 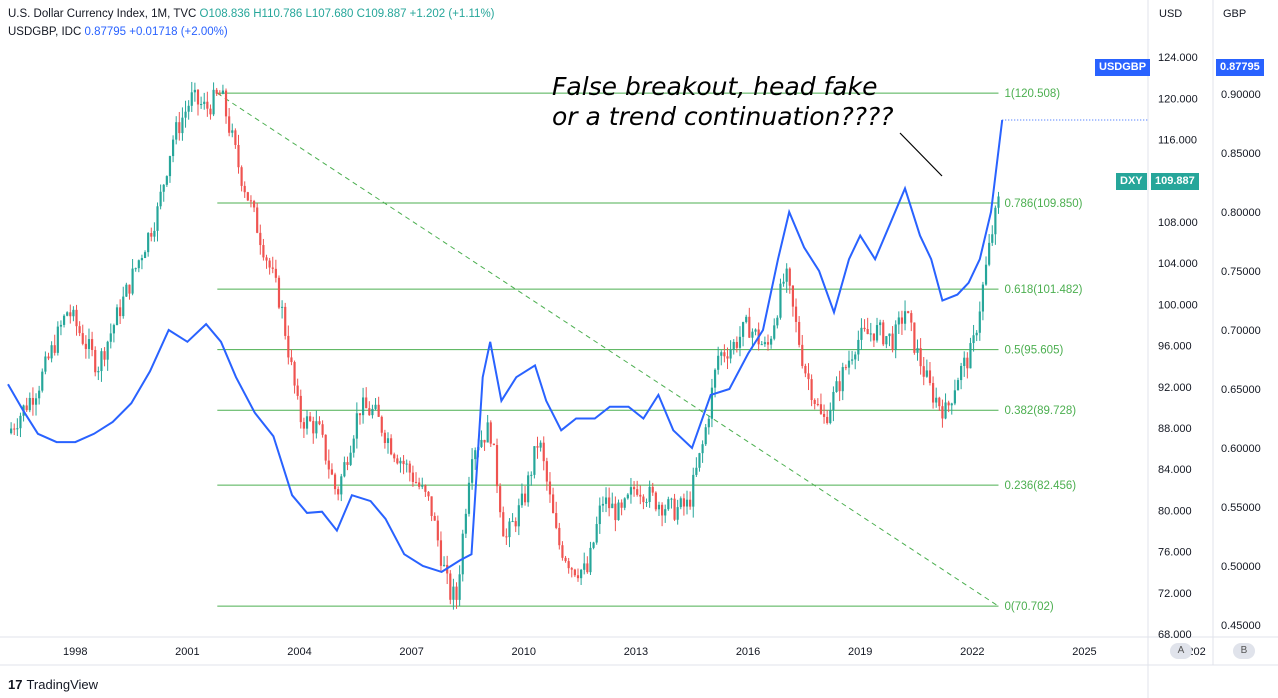 I want to click on x-tick-label: 2004, so click(x=299, y=652).